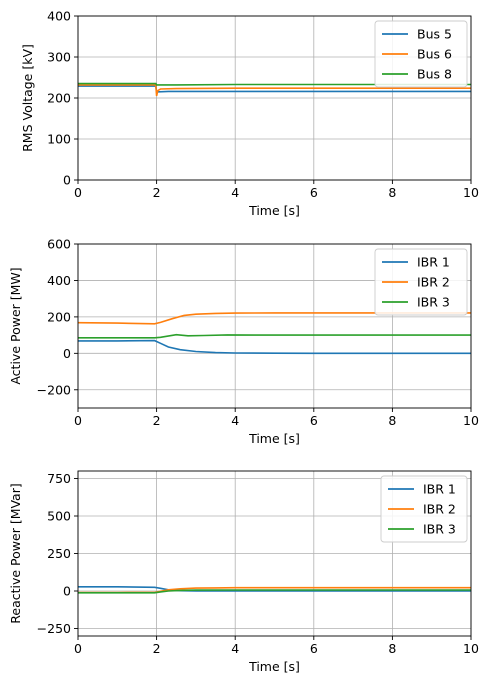  What do you see at coordinates (27, 98) in the screenshot?
I see `y-axis-label: RMS Voltage [kV]` at bounding box center [27, 98].